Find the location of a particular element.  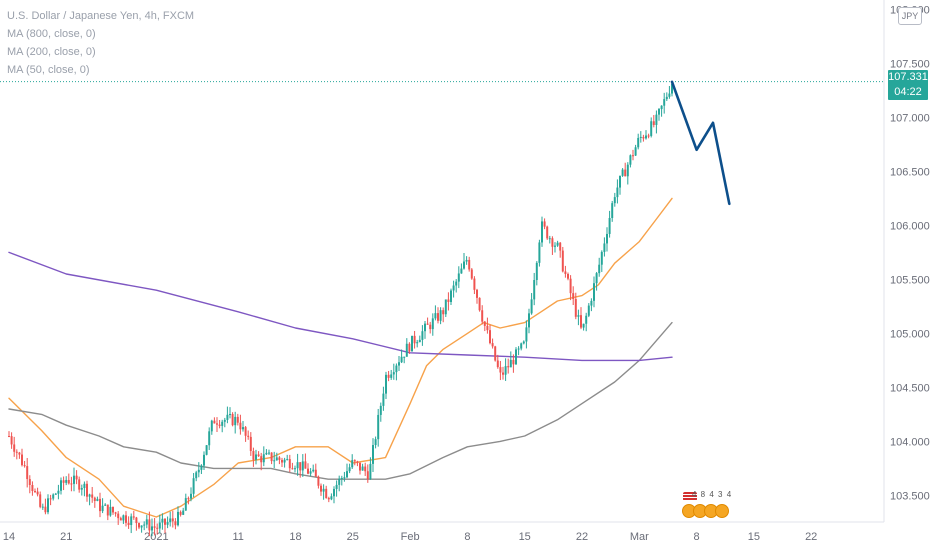

x-tick-label: 25 is located at coordinates (353, 537).